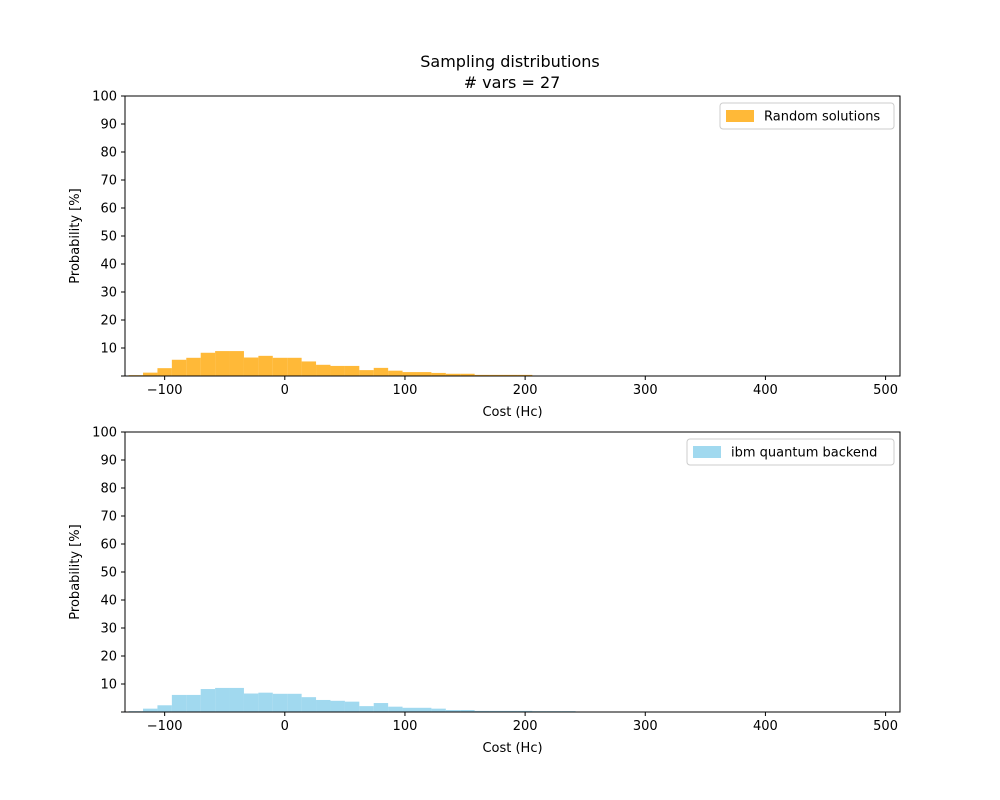 Image resolution: width=1000 pixels, height=800 pixels. What do you see at coordinates (804, 453) in the screenshot?
I see `legend-label: ibm quantum backend` at bounding box center [804, 453].